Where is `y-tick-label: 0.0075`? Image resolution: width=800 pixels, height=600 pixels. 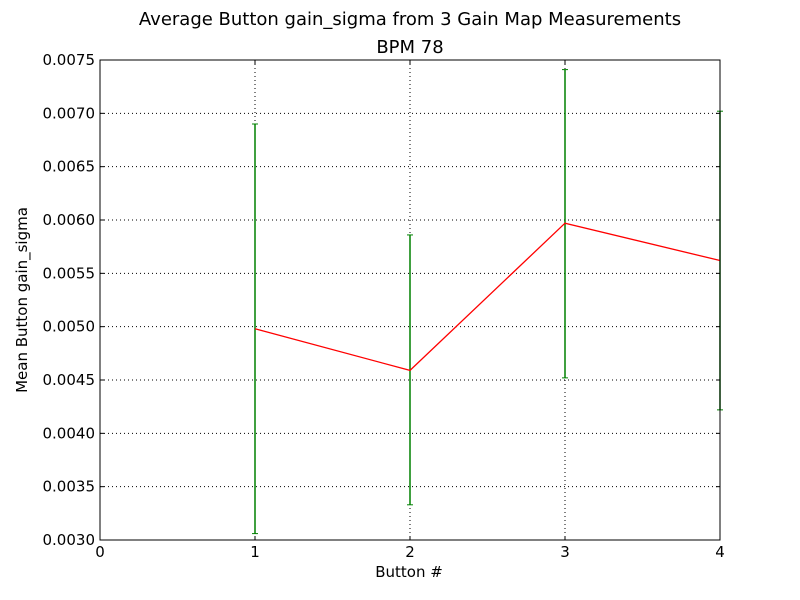 y-tick-label: 0.0075 is located at coordinates (69, 60).